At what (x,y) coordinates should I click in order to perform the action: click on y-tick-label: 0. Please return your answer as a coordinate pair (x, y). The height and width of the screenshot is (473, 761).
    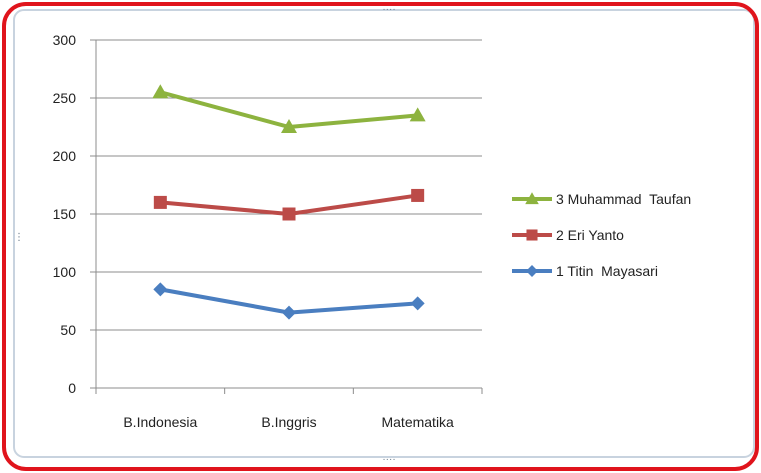
    Looking at the image, I should click on (72, 388).